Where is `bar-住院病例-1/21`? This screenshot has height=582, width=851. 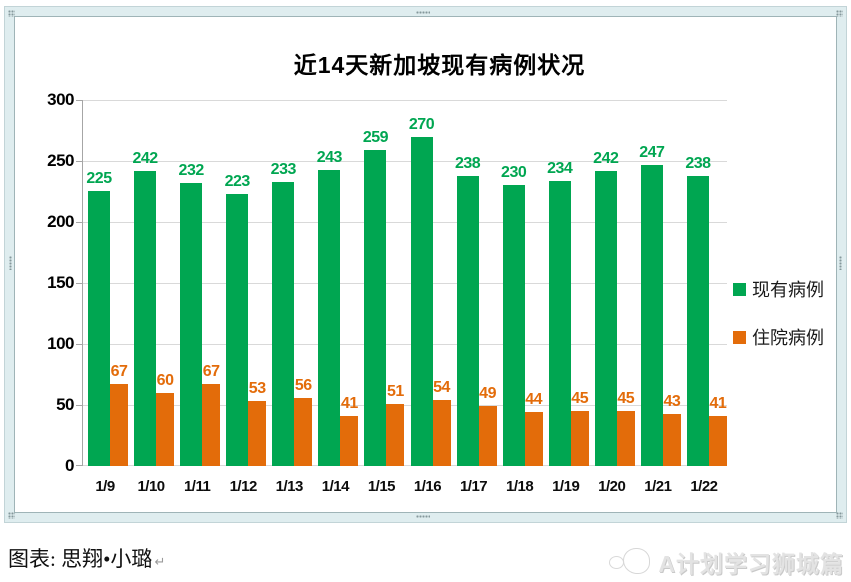 bar-住院病例-1/21 is located at coordinates (671, 440).